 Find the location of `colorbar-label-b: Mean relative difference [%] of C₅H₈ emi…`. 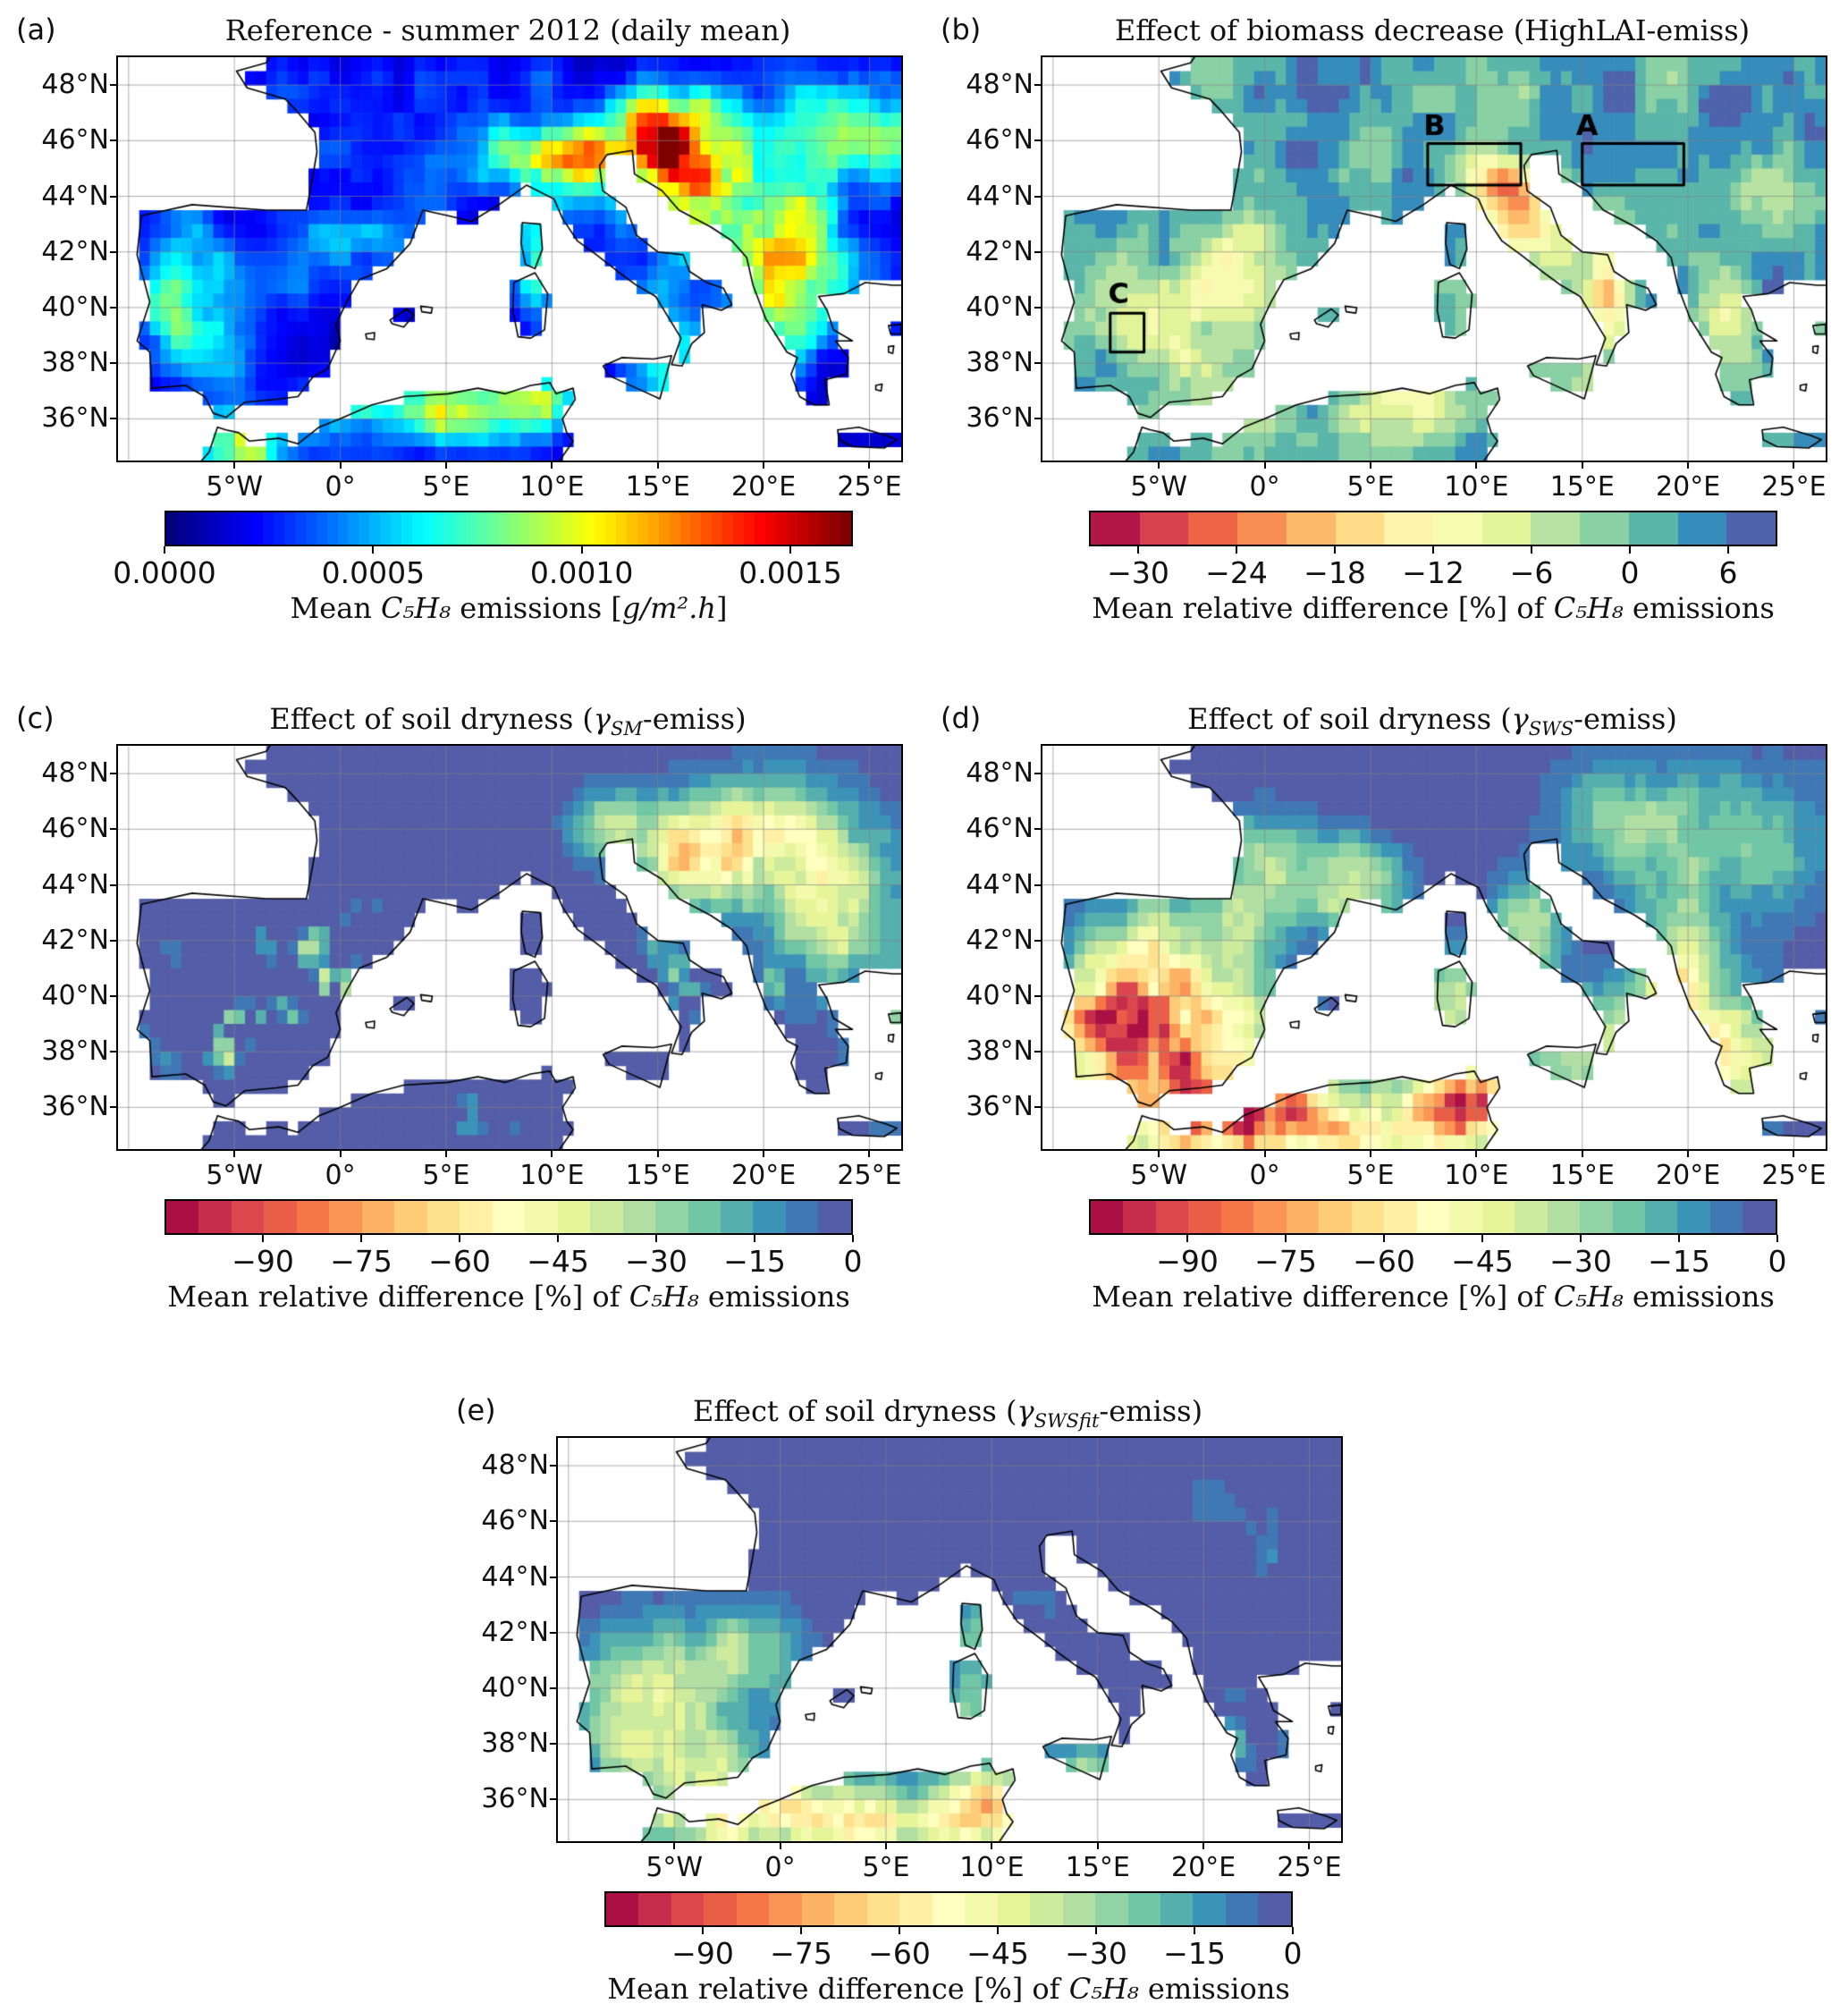

colorbar-label-b: Mean relative difference [%] of C₅H₈ emi… is located at coordinates (1433, 608).